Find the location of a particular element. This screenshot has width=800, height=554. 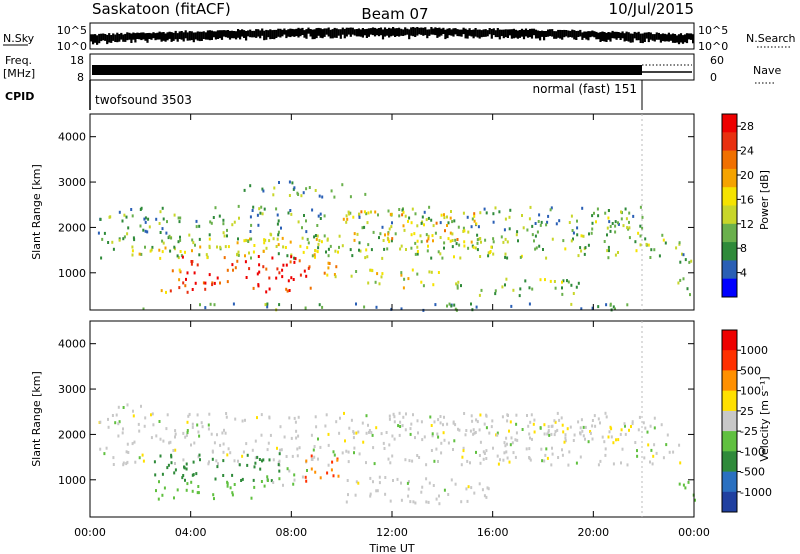

colorbar-tick-label: 28 is located at coordinates (747, 126).